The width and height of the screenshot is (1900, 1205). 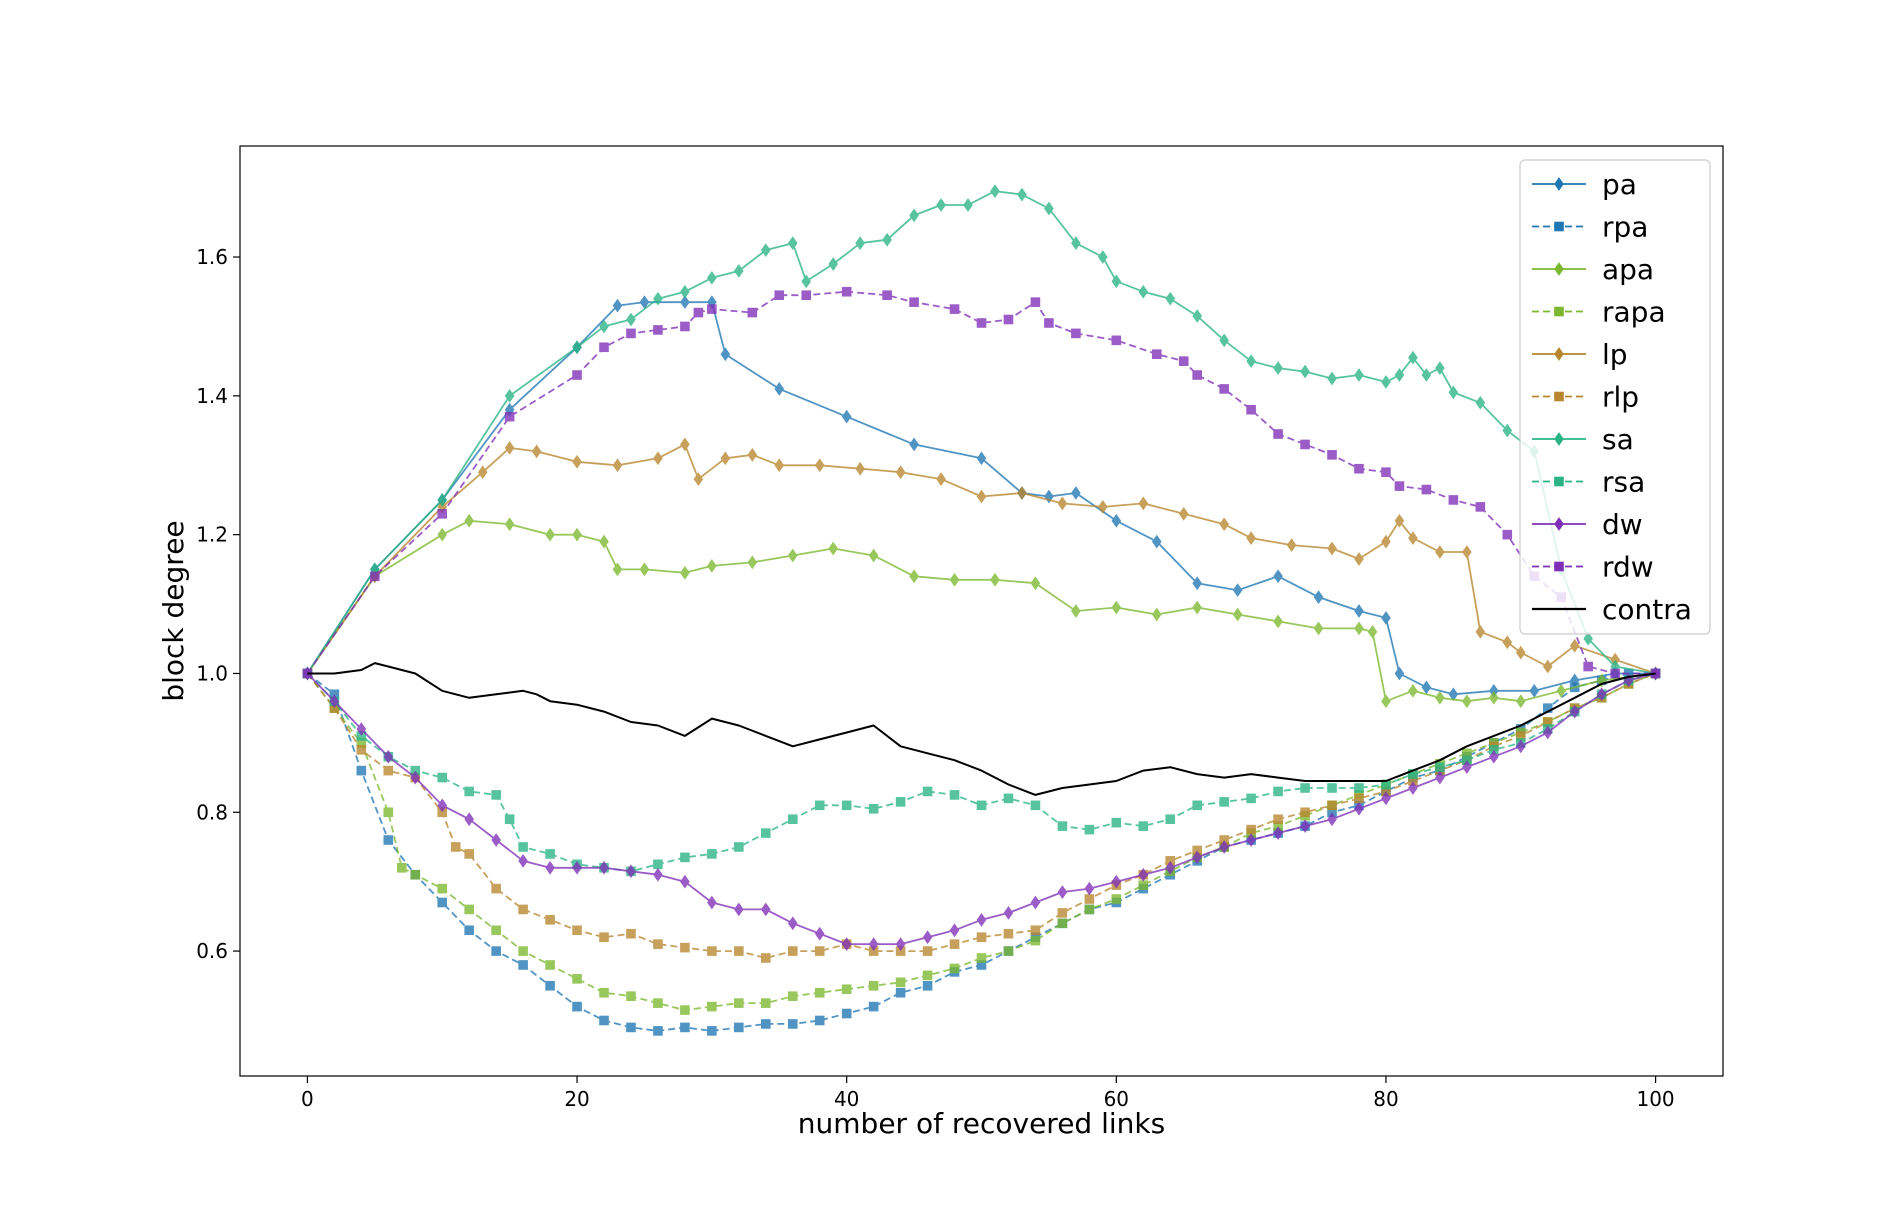 I want to click on legend: pa rpa apa rapa lp rlp sa rsa dw rdw contra, so click(x=1615, y=397).